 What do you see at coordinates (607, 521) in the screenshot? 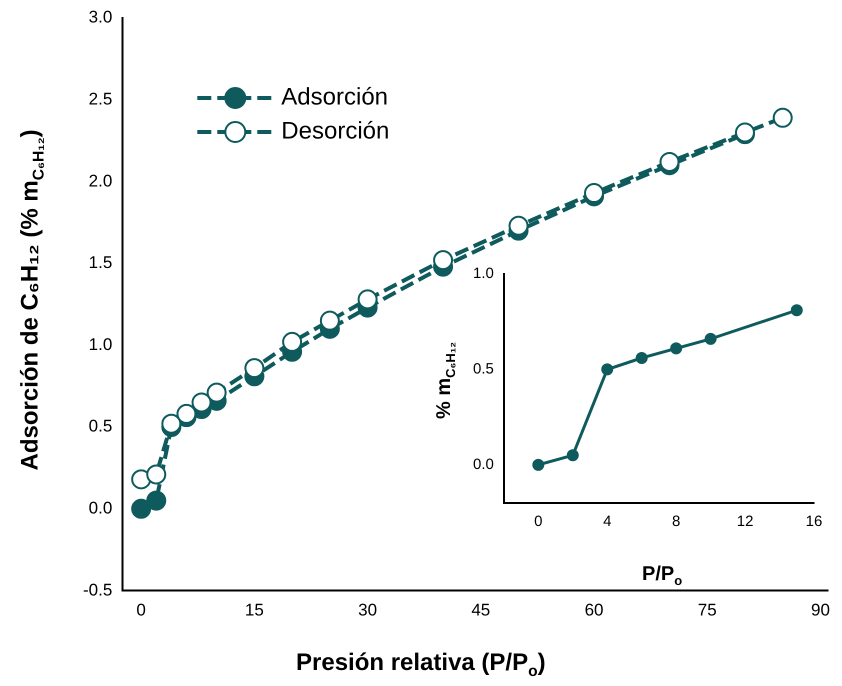
I see `x-tick-label: 4` at bounding box center [607, 521].